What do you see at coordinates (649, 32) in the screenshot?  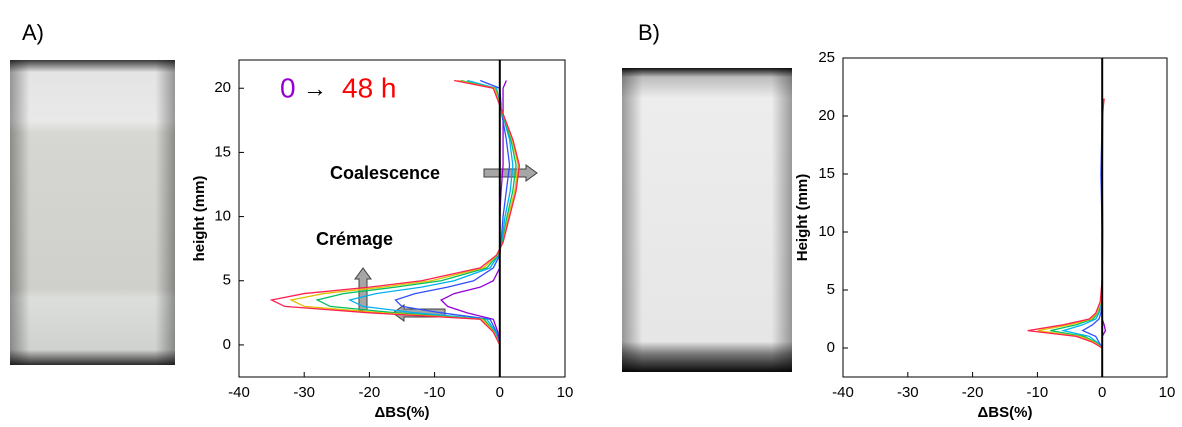 I see `panel-label: B)` at bounding box center [649, 32].